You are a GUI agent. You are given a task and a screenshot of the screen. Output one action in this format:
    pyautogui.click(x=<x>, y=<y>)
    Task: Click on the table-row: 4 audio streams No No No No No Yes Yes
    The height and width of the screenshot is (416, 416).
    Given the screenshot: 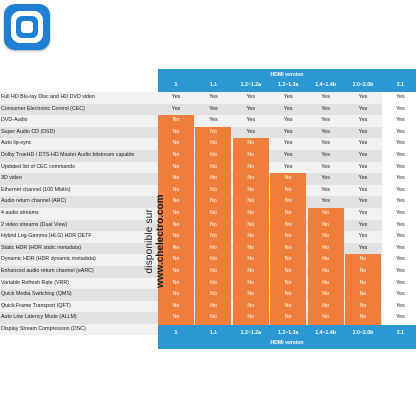 What is the action you would take?
    pyautogui.click(x=208, y=213)
    